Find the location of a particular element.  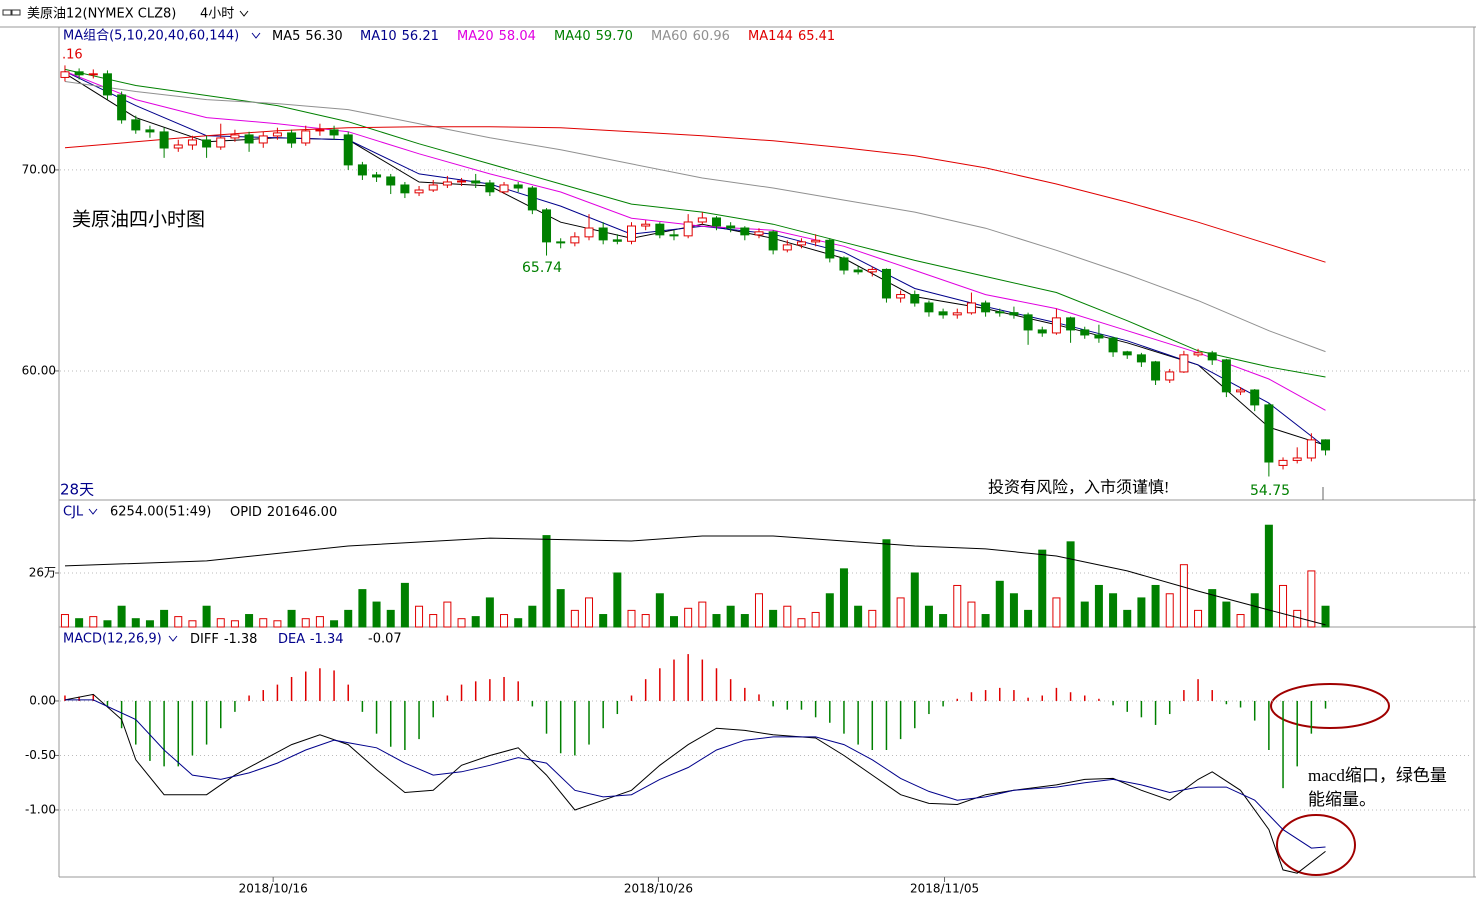

disclaimer: 投资有风险，入市须谨慎! is located at coordinates (1078, 488).